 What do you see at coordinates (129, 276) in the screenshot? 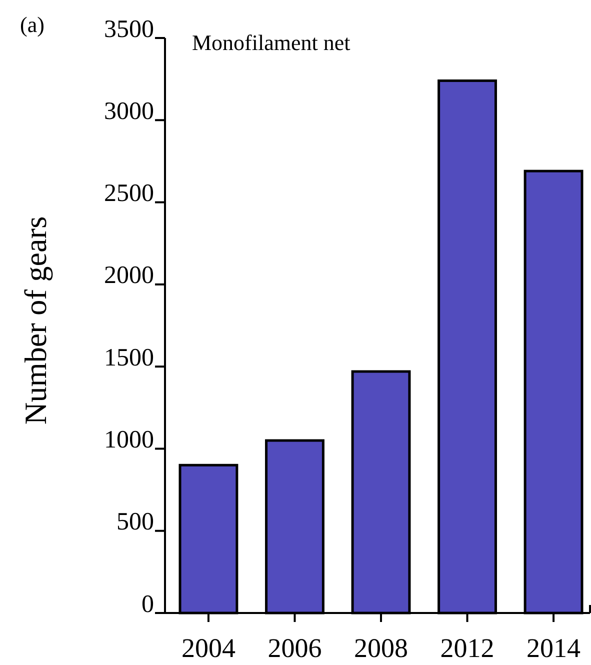
I see `y-tick-label: 2000` at bounding box center [129, 276].